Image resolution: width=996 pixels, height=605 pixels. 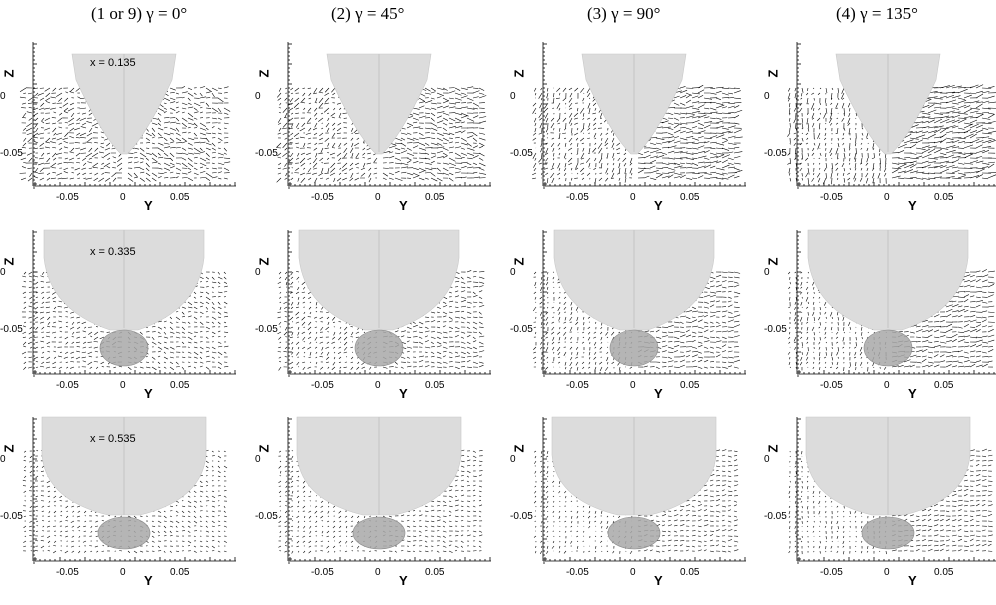 What do you see at coordinates (368, 13) in the screenshot?
I see `column-title-2: (2) γ = 45°` at bounding box center [368, 13].